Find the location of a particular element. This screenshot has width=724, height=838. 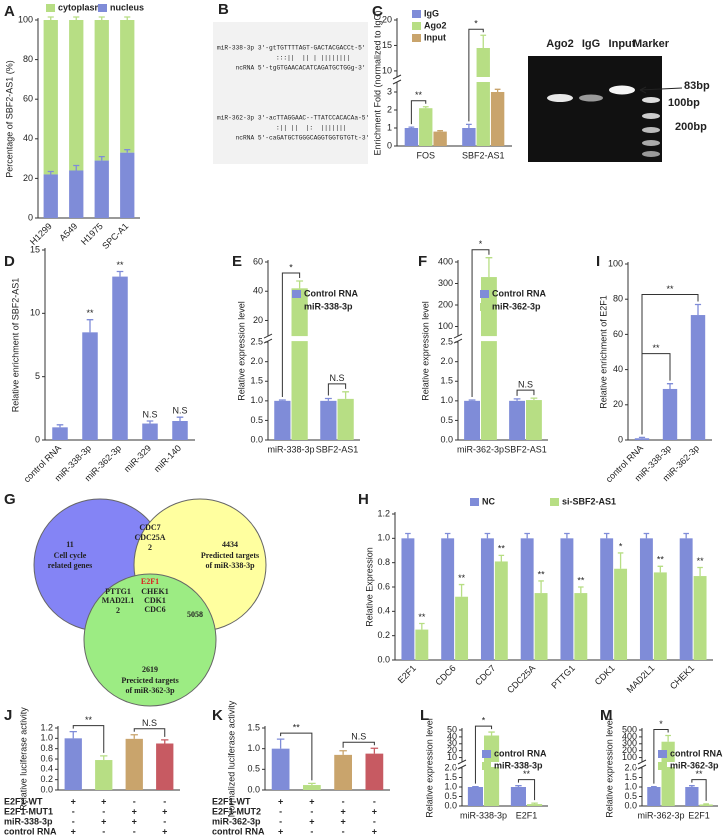

legend-label: Ago2 is located at coordinates (435, 25).